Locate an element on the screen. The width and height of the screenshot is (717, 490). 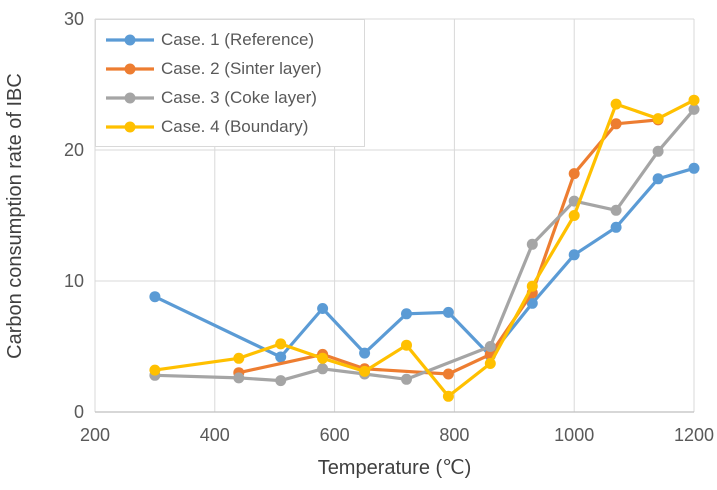
y-tick-label: 30 is located at coordinates (74, 19).